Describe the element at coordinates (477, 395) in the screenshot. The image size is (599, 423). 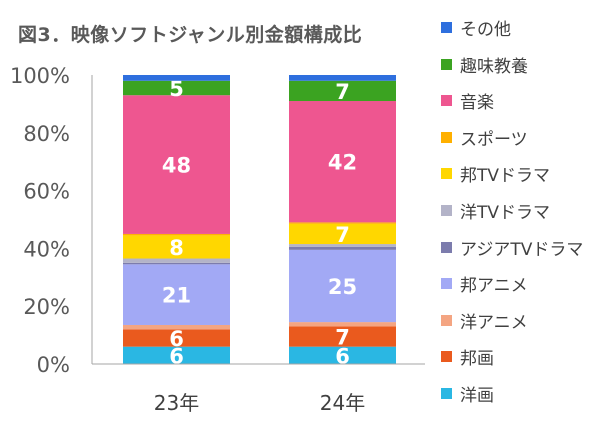
I see `legend-label: 洋画` at that location.